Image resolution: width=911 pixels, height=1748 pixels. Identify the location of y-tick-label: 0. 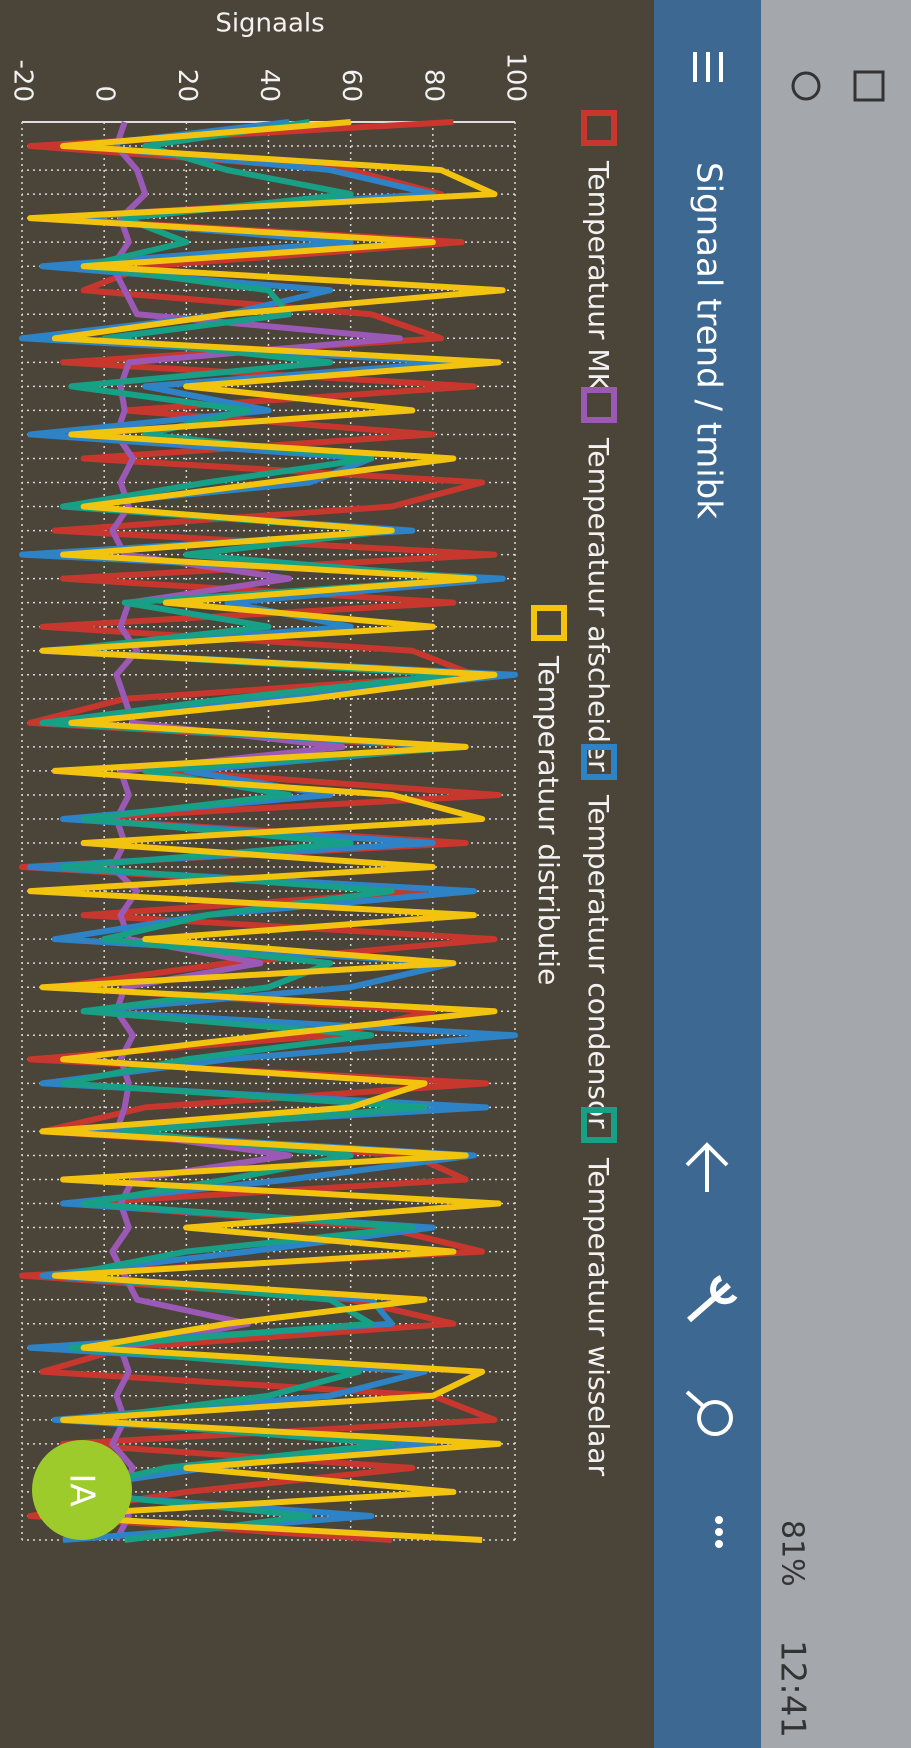
(105, 93).